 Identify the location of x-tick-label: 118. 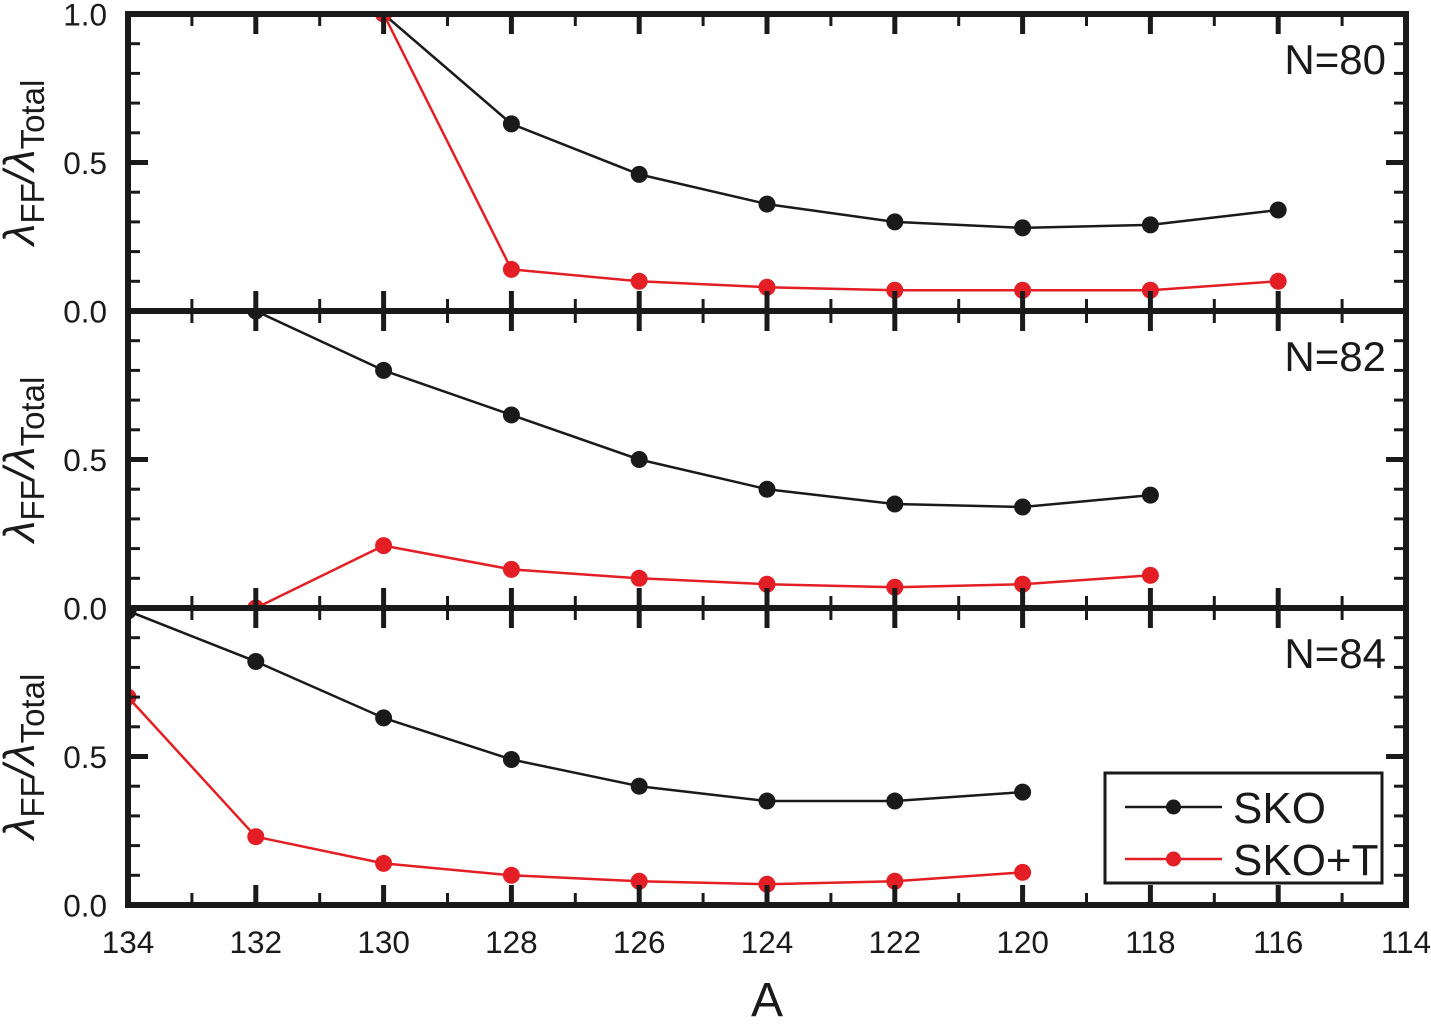
(1150, 942).